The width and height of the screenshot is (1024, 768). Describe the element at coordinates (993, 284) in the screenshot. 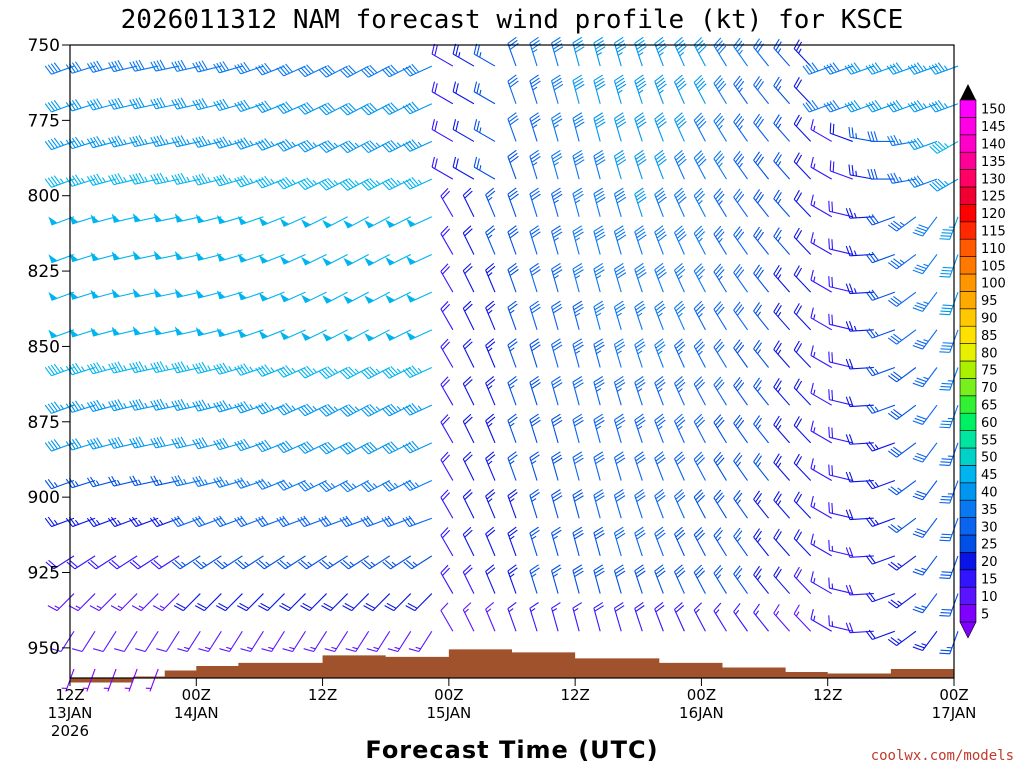

I see `colorbar-label: 100` at that location.